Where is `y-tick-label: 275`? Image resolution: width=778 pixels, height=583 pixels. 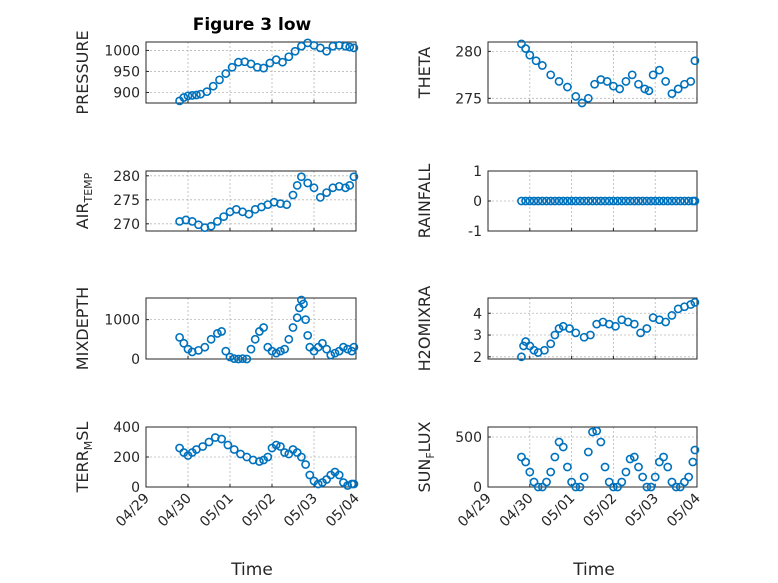
y-tick-label: 275 is located at coordinates (126, 201).